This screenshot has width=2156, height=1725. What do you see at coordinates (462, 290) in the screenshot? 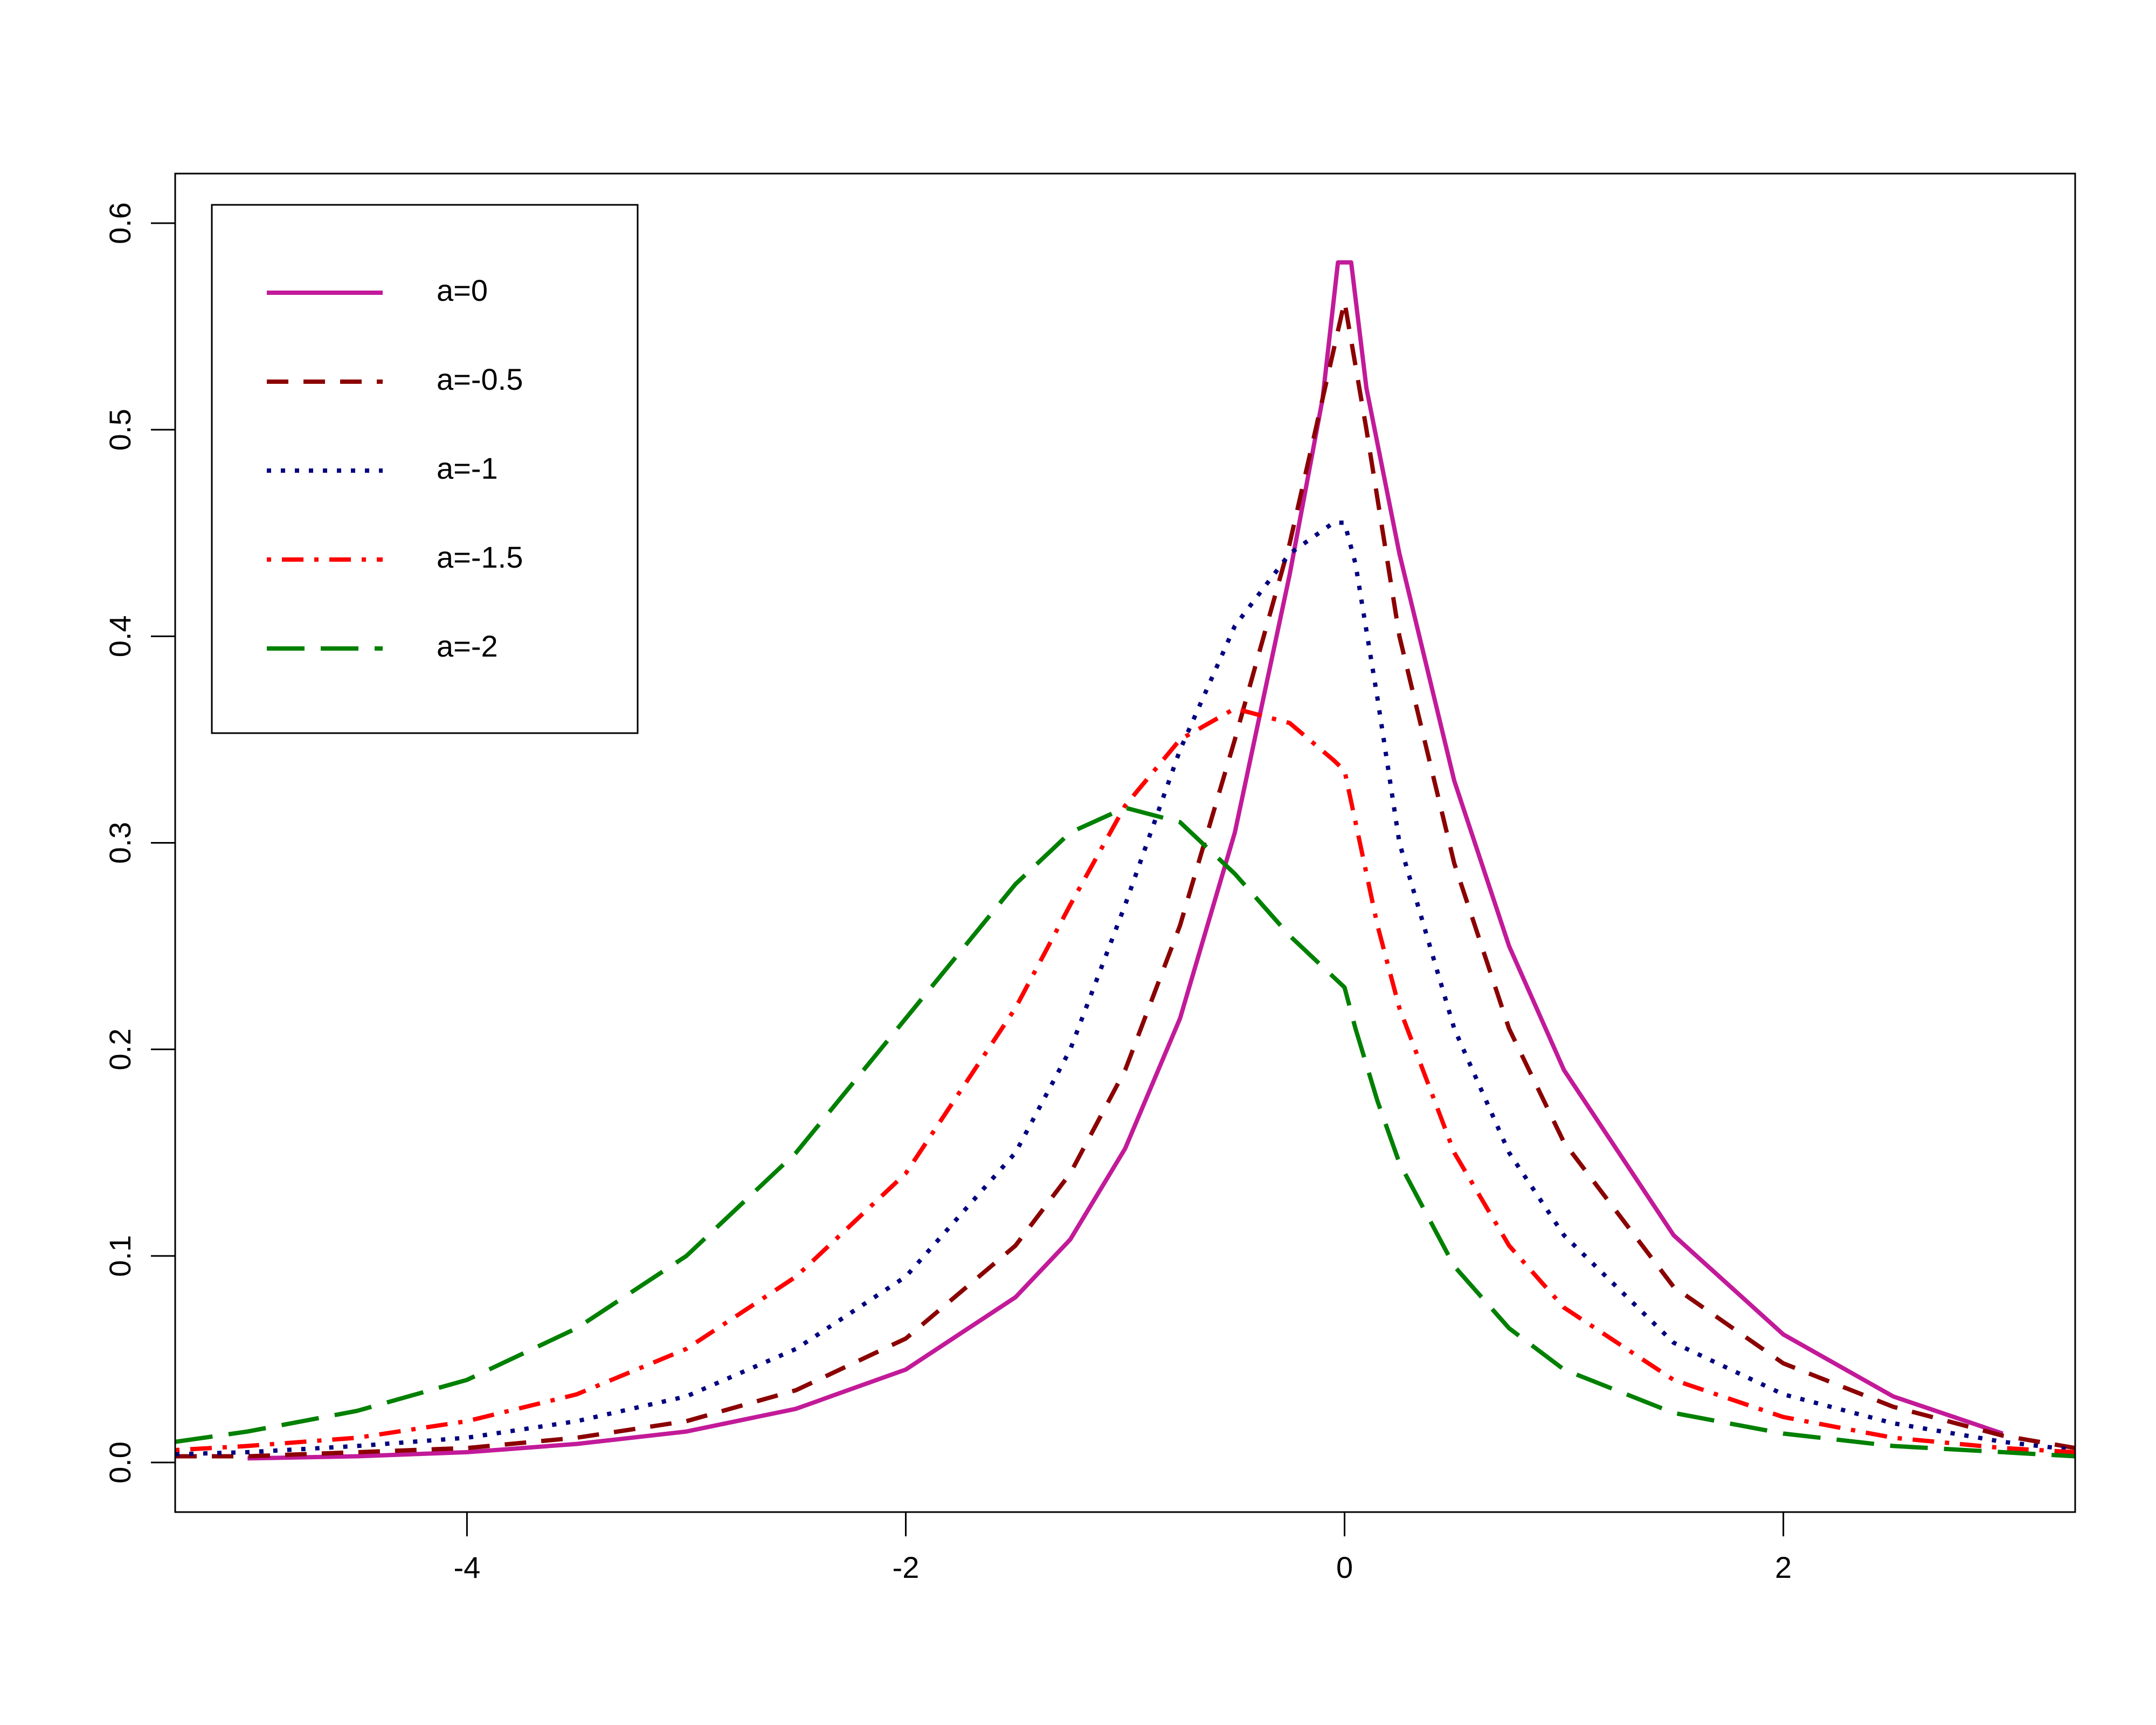
I see `legend-label: a=0` at bounding box center [462, 290].